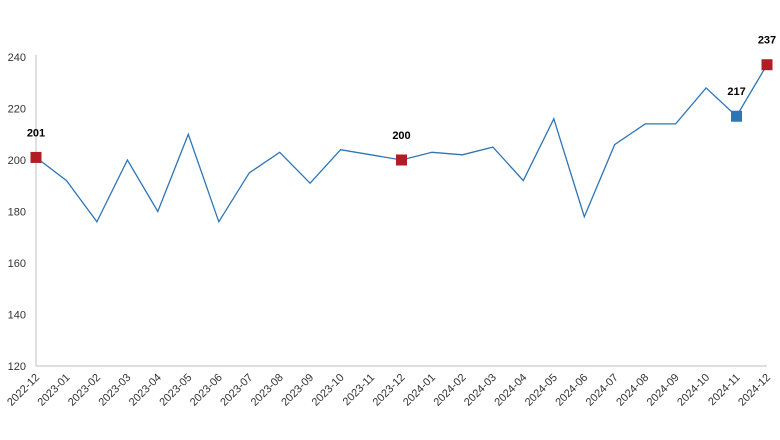 The image size is (780, 440). Describe the element at coordinates (17, 316) in the screenshot. I see `y-tick-label: 140` at that location.